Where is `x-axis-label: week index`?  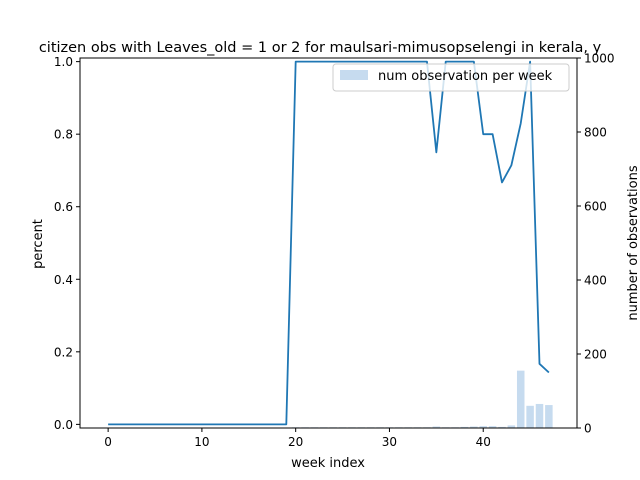 x-axis-label: week index is located at coordinates (328, 463).